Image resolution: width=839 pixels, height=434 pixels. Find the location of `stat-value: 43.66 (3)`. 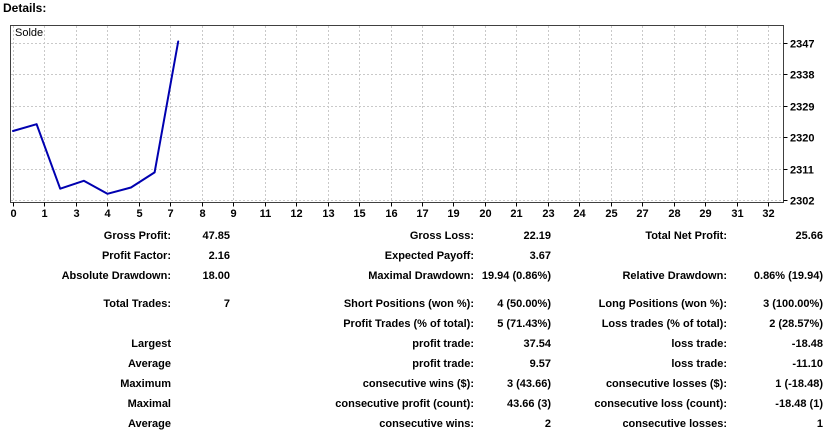

stat-value: 43.66 (3) is located at coordinates (528, 404).